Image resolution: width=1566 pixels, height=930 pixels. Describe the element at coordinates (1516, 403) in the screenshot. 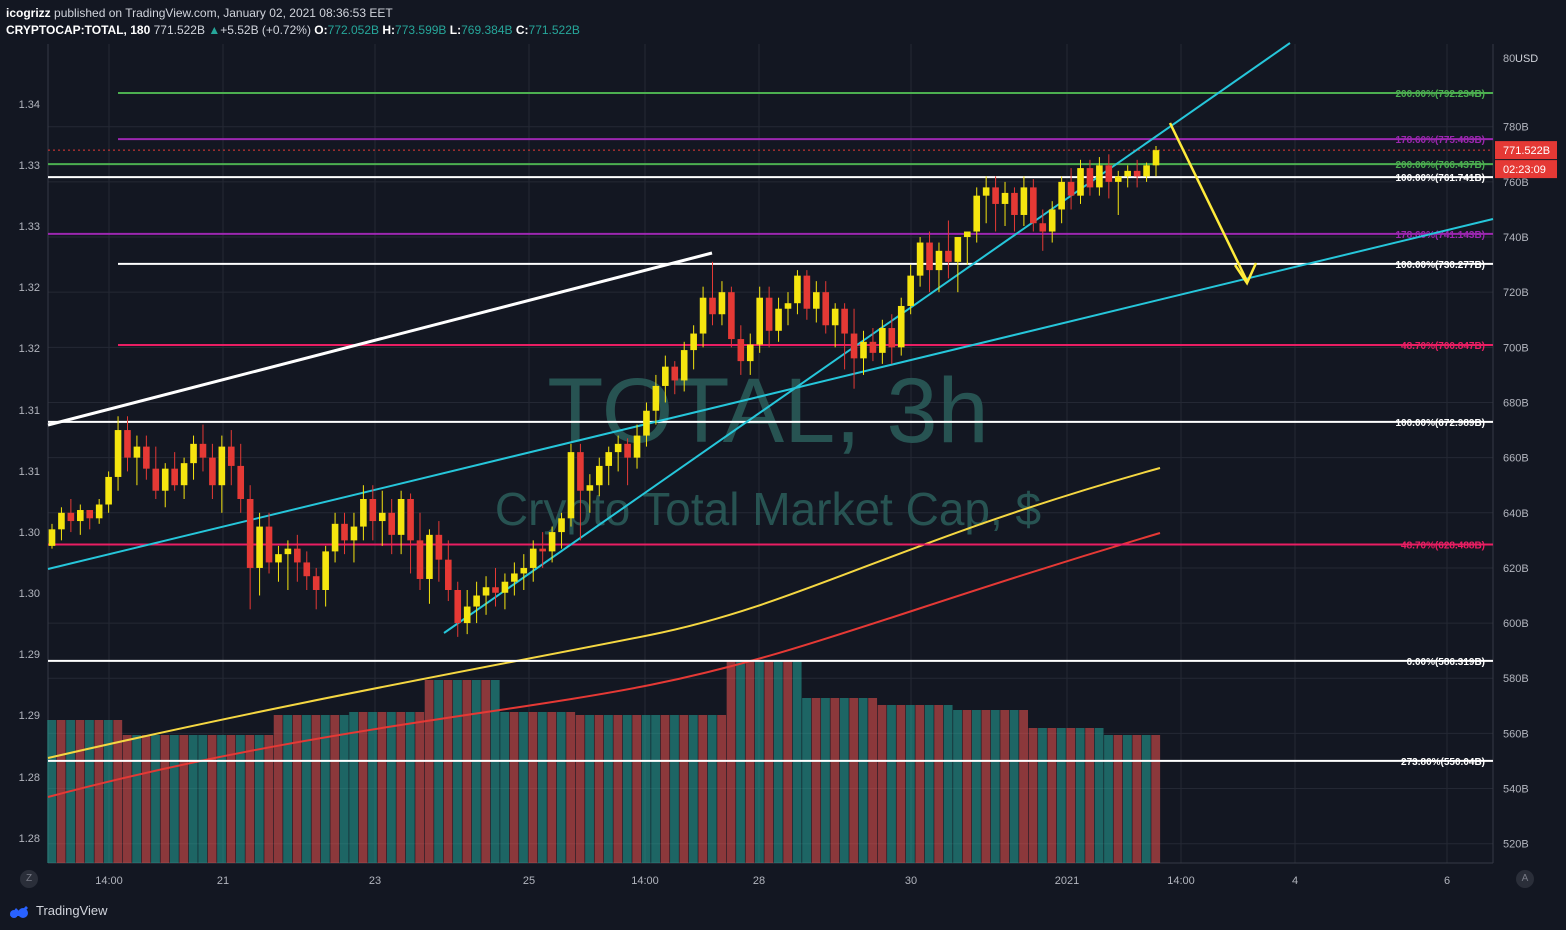

I see `right-axis-tick: 680B` at that location.